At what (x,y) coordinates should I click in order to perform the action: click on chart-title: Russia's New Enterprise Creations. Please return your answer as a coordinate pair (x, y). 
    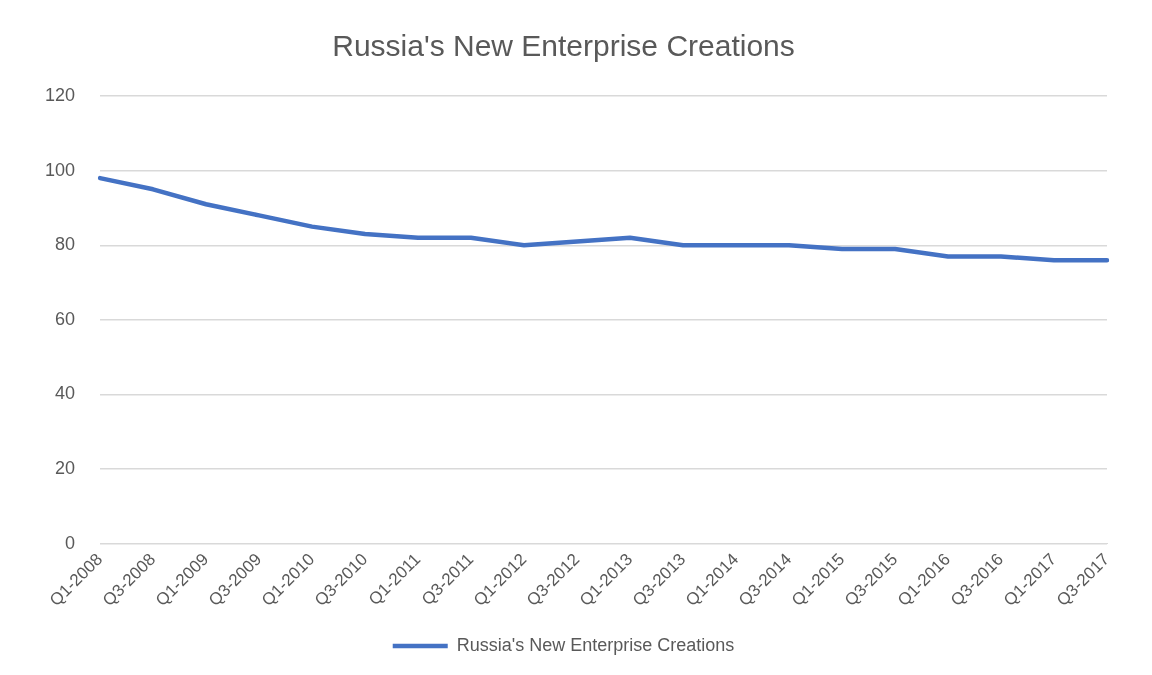
    Looking at the image, I should click on (563, 46).